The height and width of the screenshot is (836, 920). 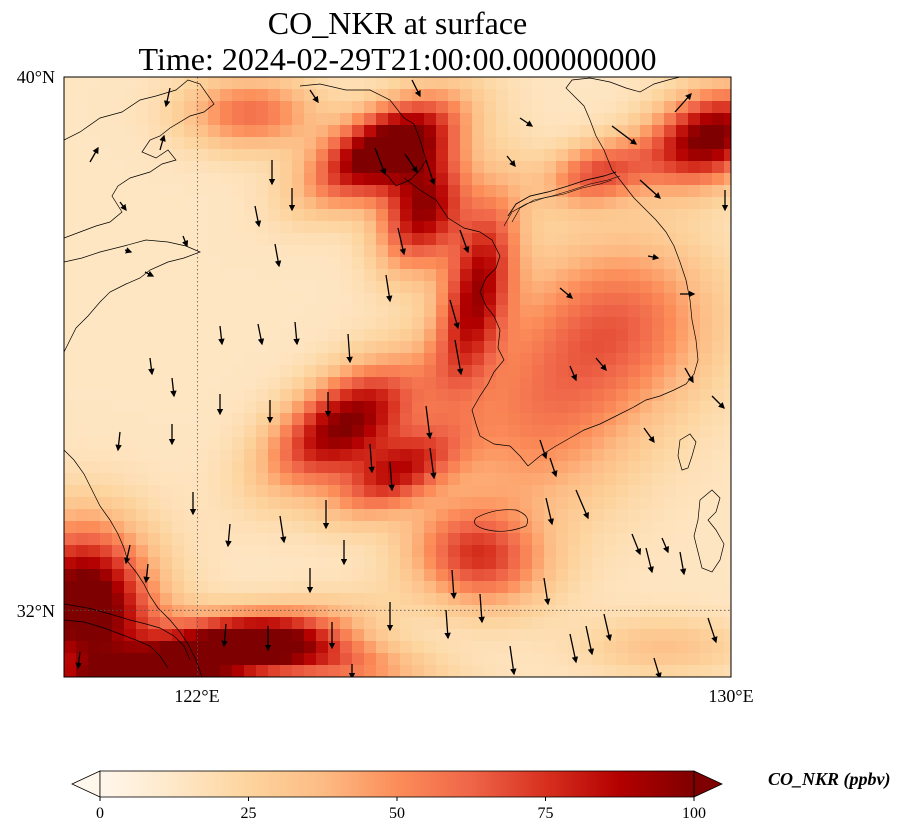 What do you see at coordinates (731, 696) in the screenshot?
I see `lon-tick-label-130: 130°E` at bounding box center [731, 696].